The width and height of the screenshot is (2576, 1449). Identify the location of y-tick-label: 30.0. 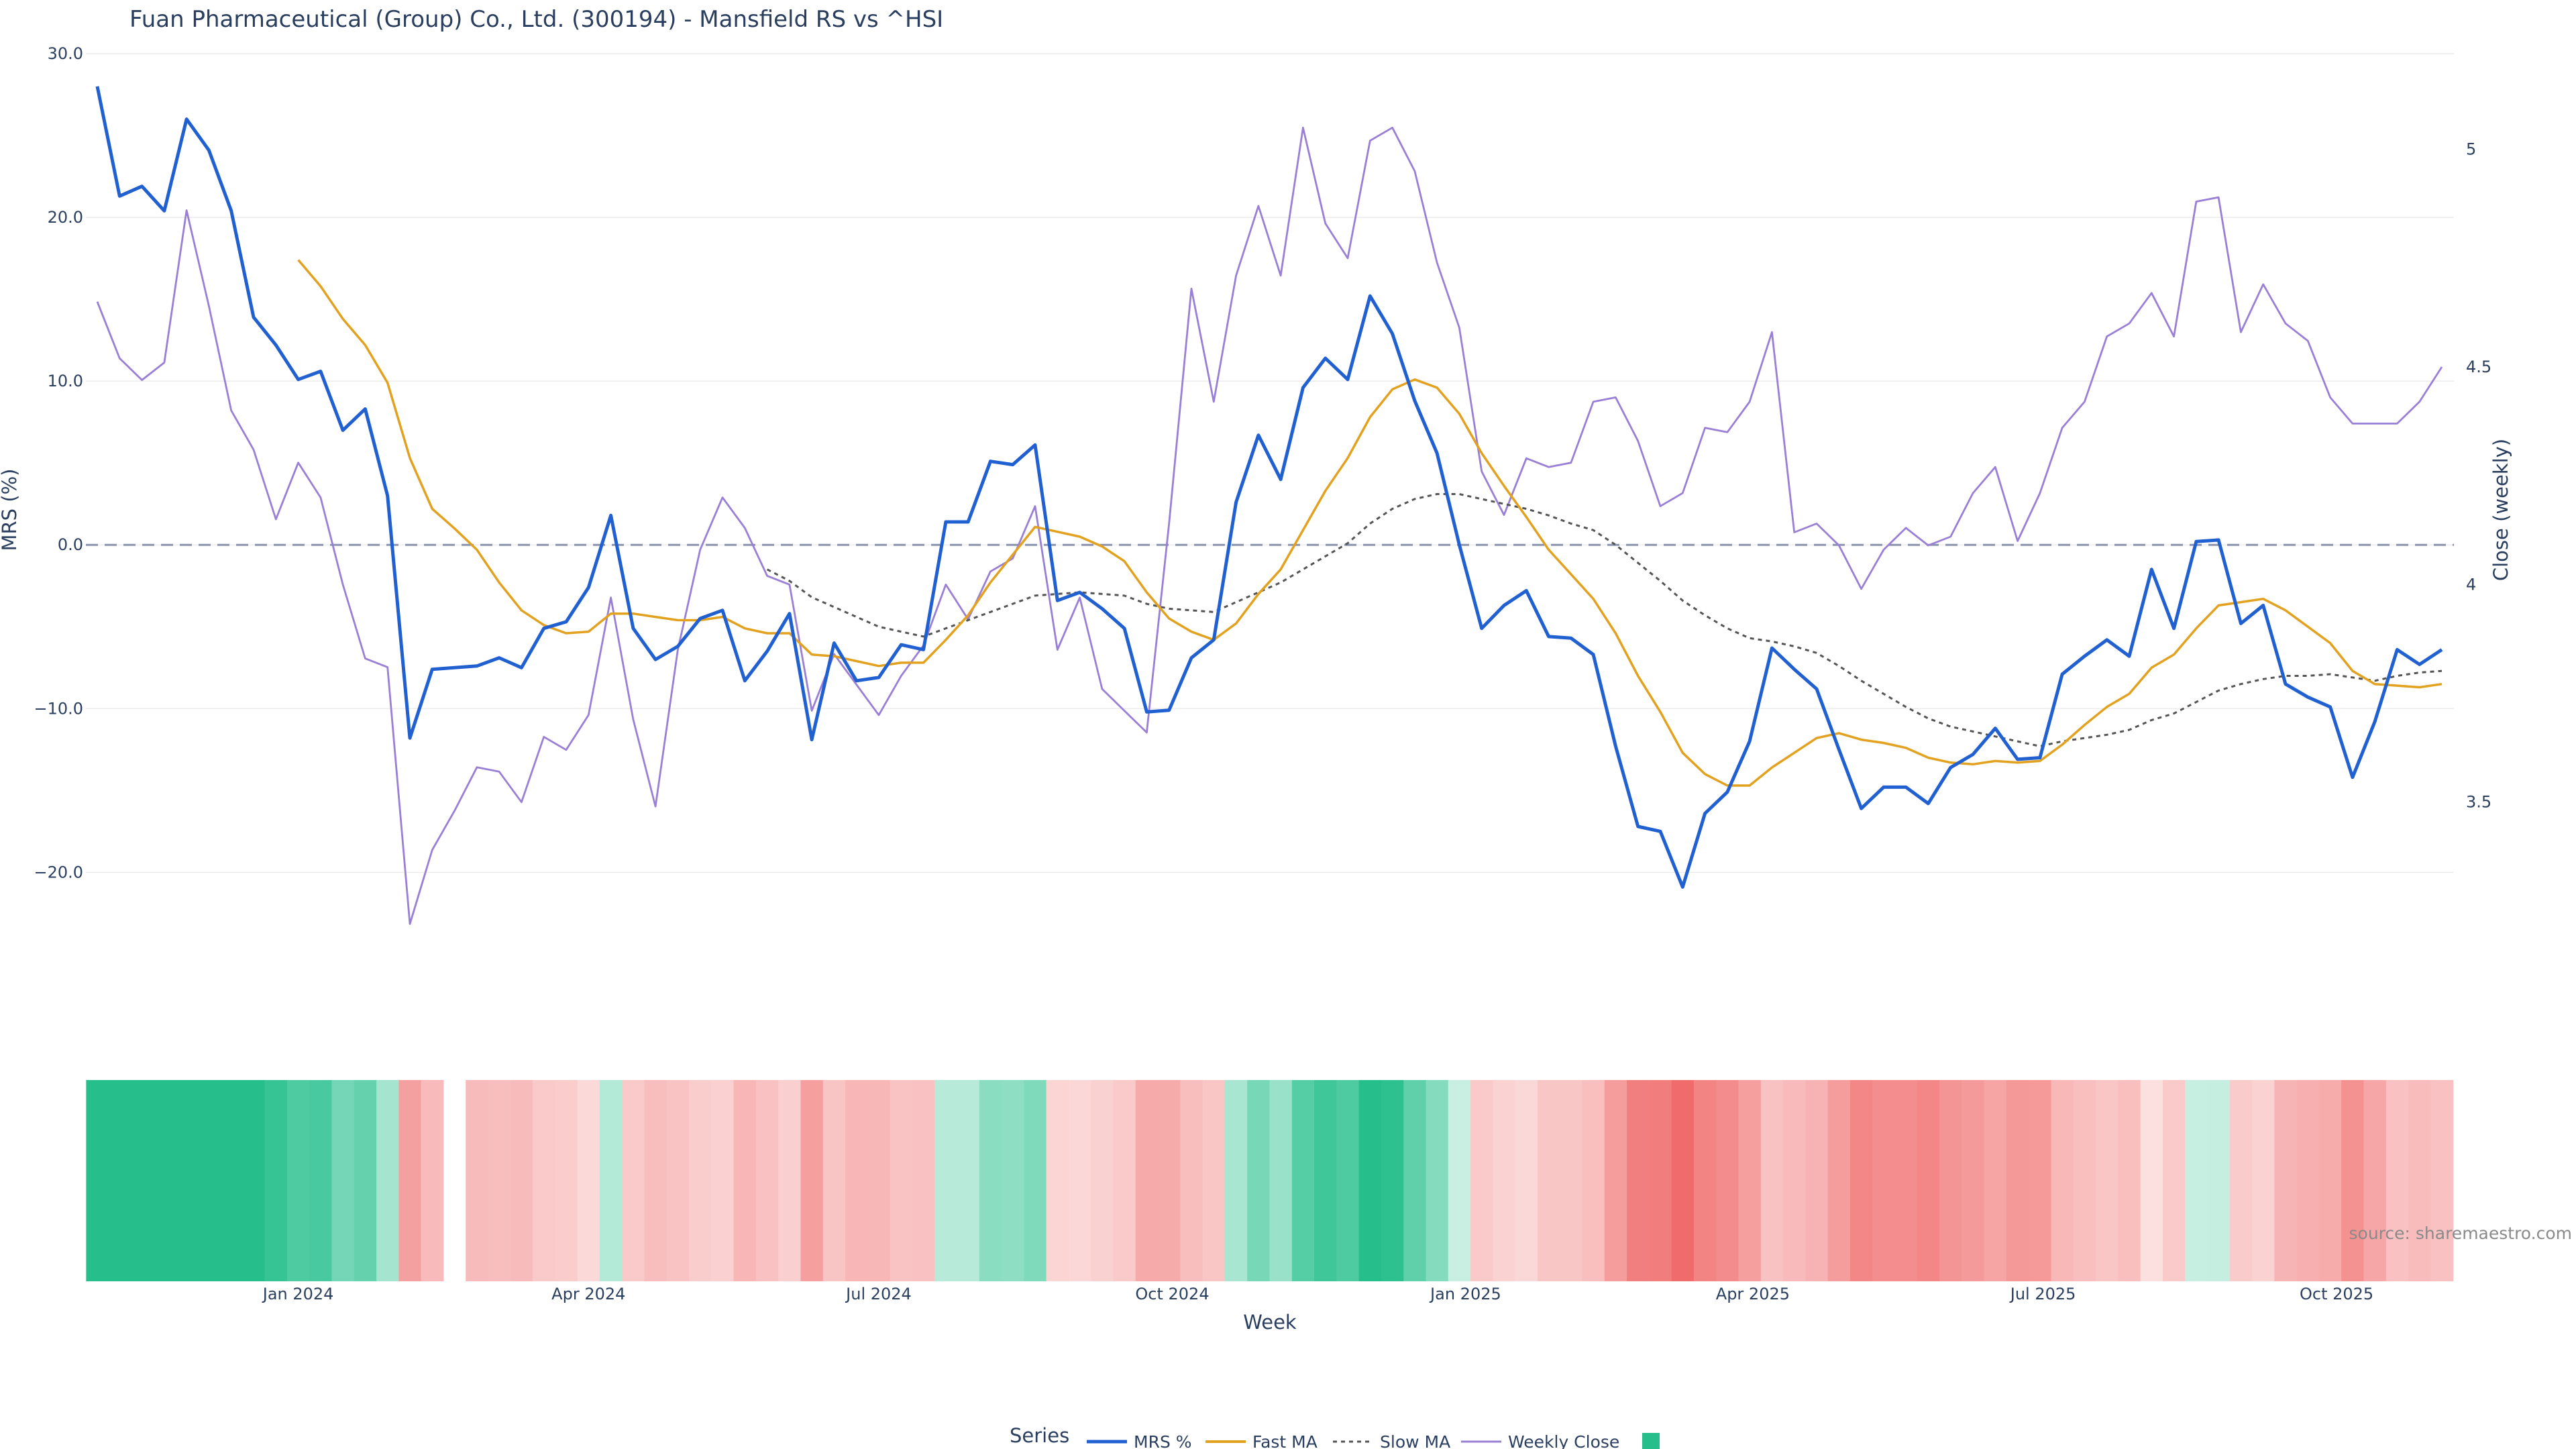
(65, 53).